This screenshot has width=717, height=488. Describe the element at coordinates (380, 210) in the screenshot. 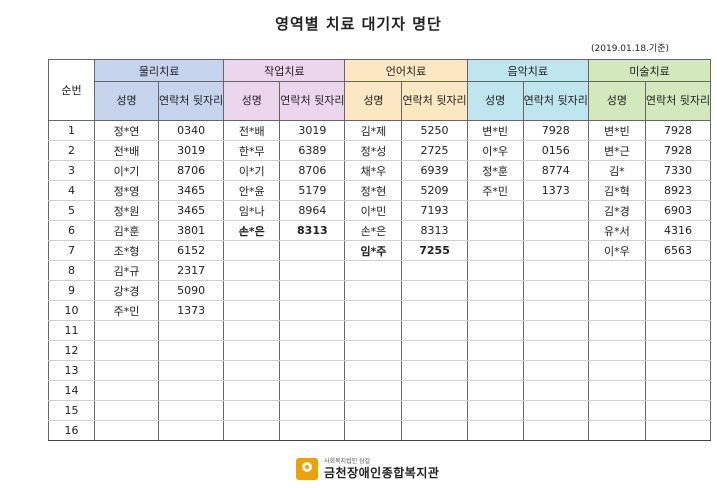

I see `table-row: 5 정*원 3465 임*나 8964 이*민 7193 김*경 6903` at that location.